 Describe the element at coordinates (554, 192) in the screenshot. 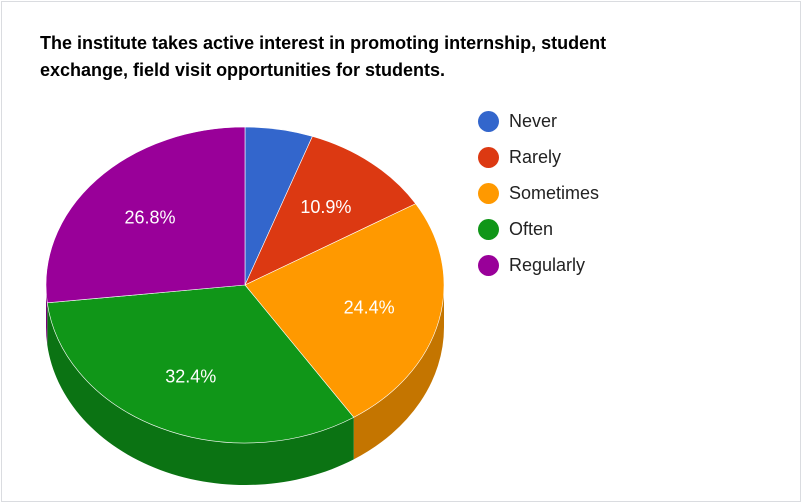

I see `legend-label: Sometimes` at that location.